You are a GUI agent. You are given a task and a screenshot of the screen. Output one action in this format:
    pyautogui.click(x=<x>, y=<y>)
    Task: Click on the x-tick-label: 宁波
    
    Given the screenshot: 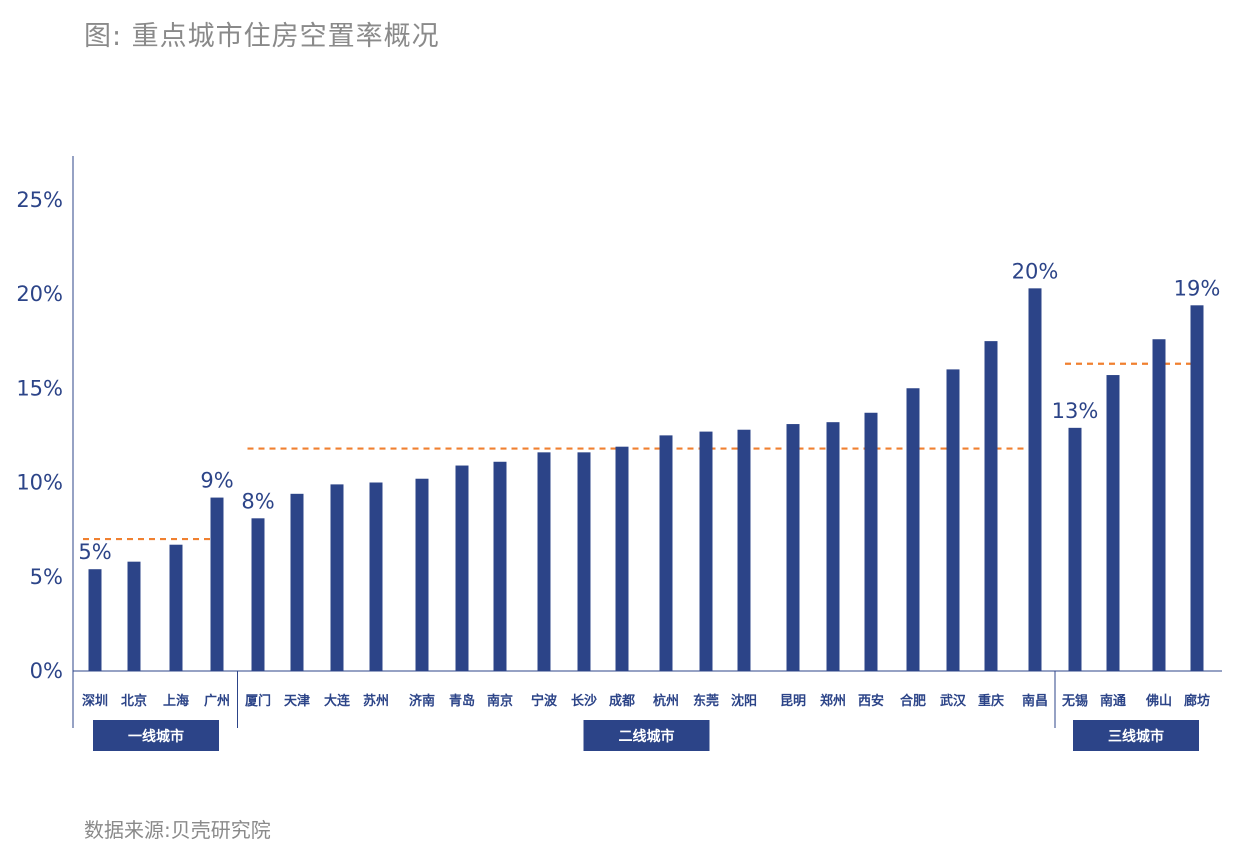 What is the action you would take?
    pyautogui.click(x=544, y=701)
    